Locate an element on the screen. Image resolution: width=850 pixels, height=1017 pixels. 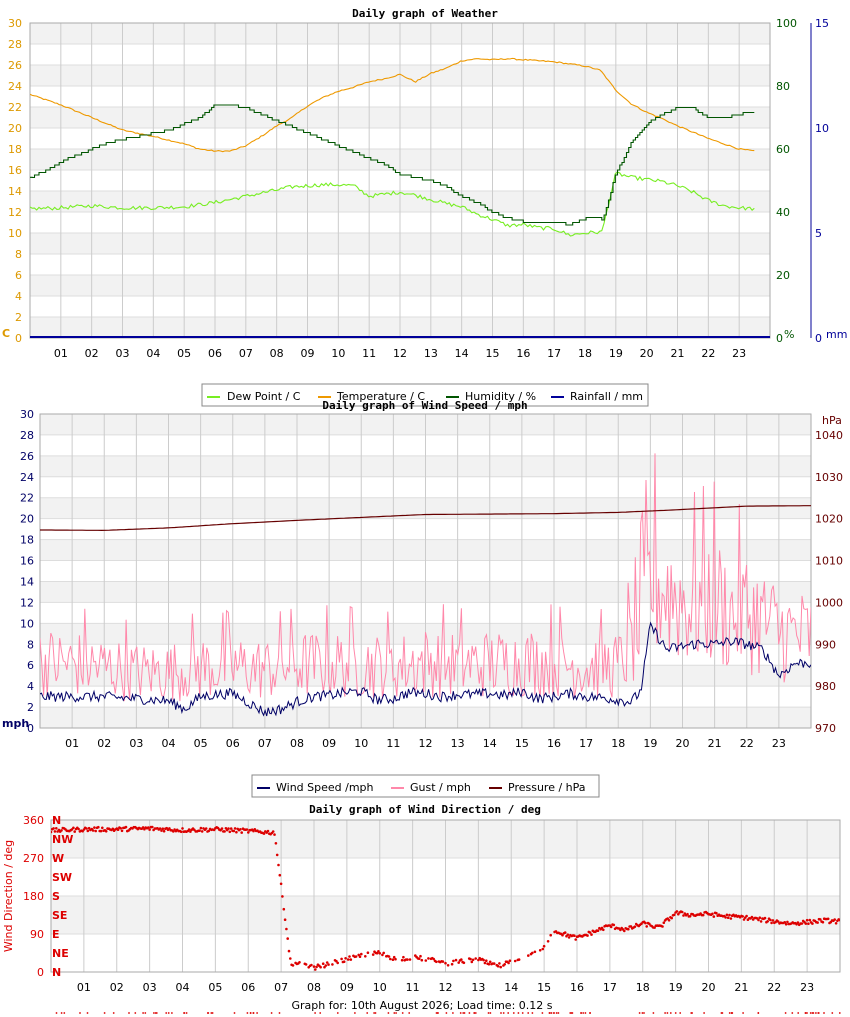
legend-label-humidity: Humidity / % is located at coordinates (500, 396).